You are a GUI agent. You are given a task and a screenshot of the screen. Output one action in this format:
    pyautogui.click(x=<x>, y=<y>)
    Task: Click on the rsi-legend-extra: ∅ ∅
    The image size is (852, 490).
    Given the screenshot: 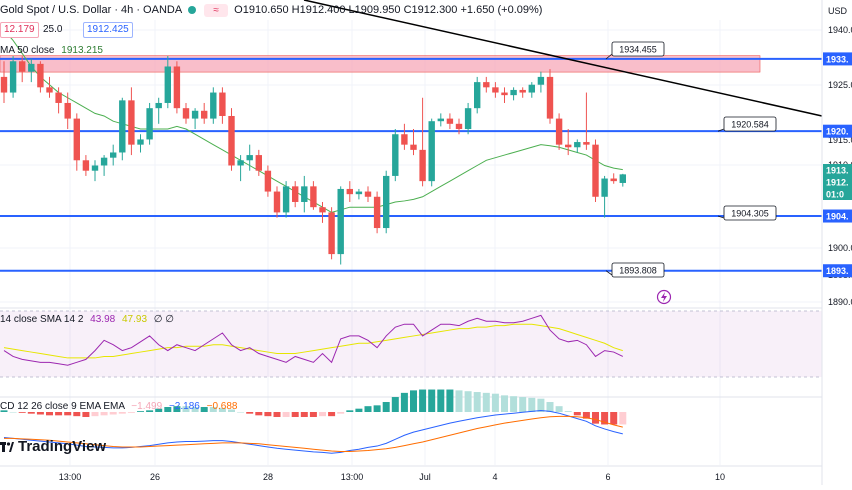 What is the action you would take?
    pyautogui.click(x=163, y=319)
    